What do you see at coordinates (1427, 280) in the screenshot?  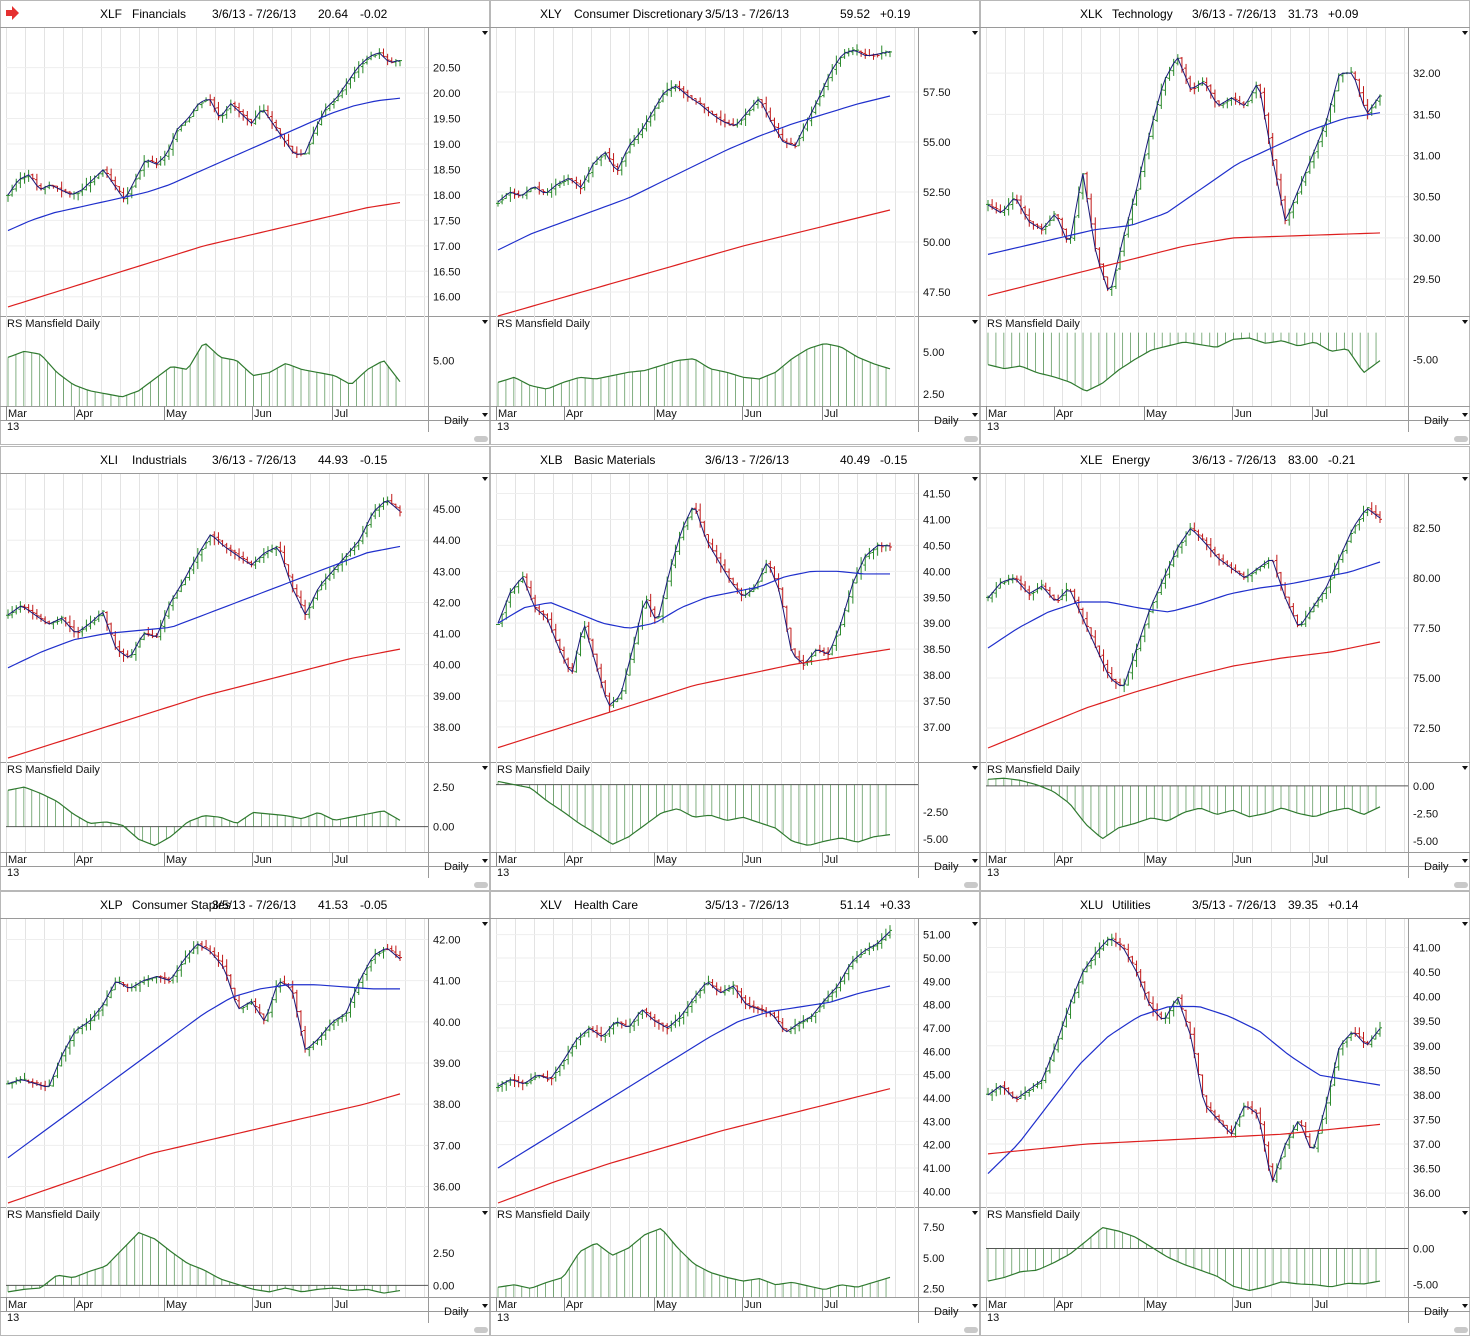 I see `price-tick-label: 29.50` at bounding box center [1427, 280].